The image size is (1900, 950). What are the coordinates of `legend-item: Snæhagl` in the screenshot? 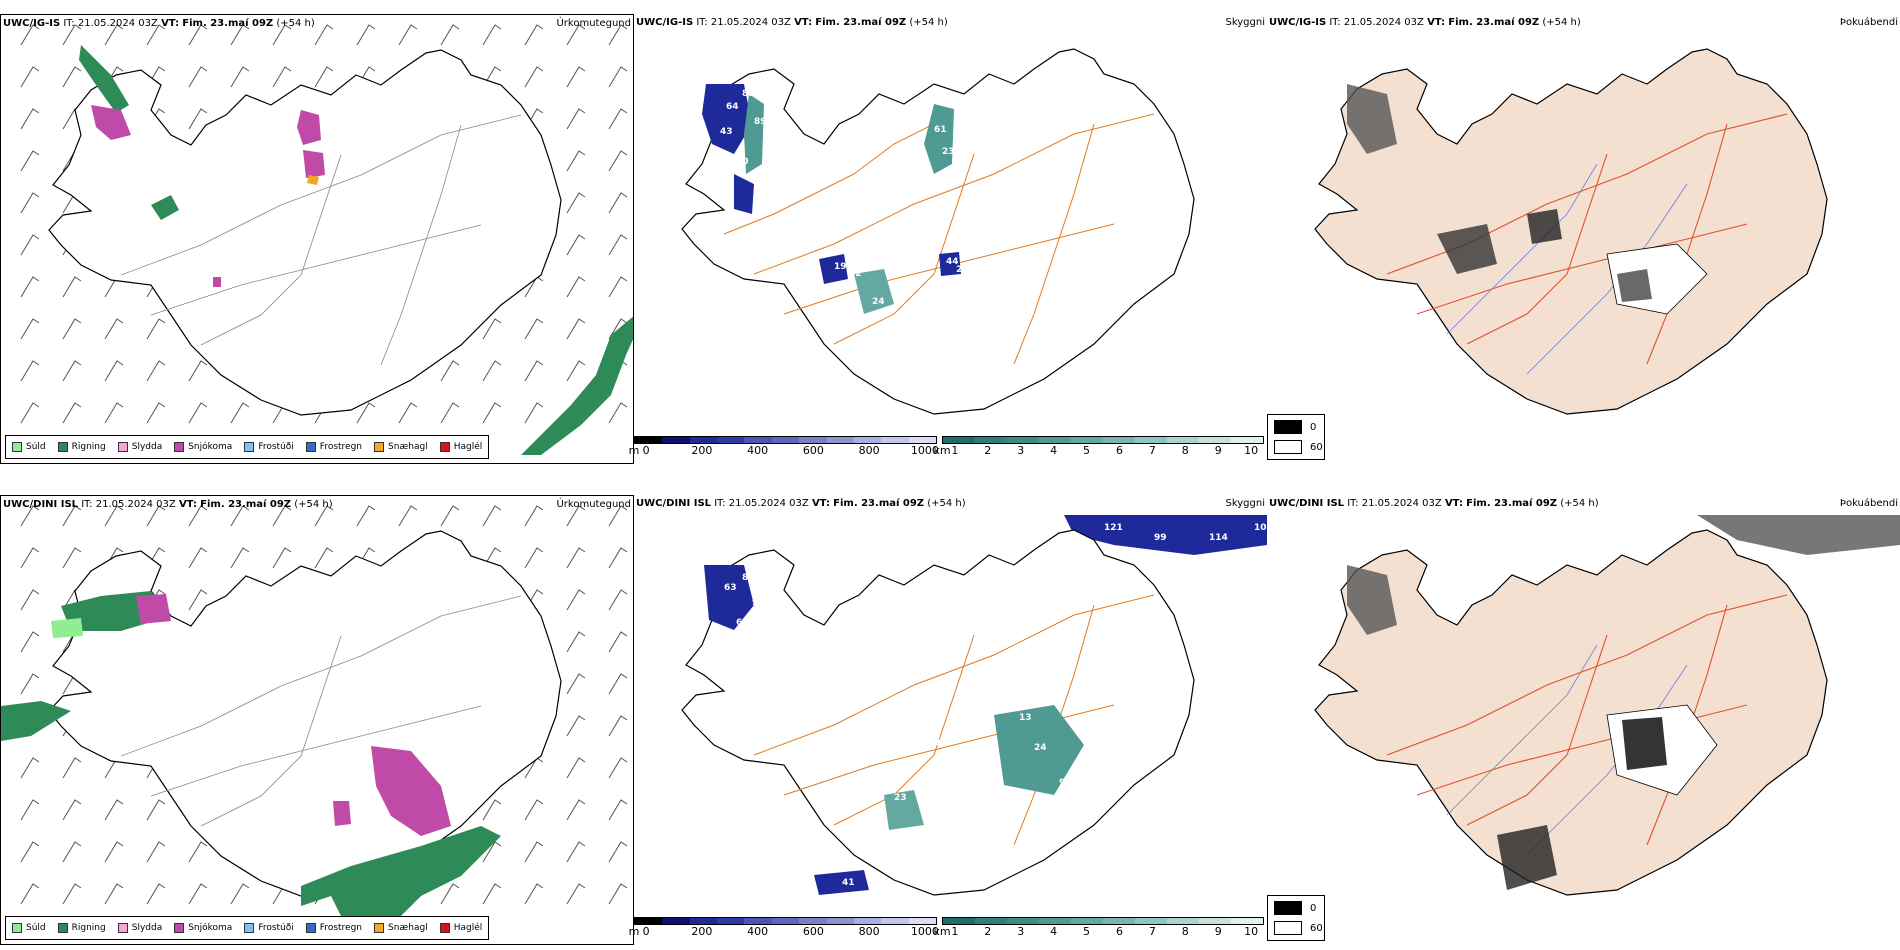 It's located at (401, 928).